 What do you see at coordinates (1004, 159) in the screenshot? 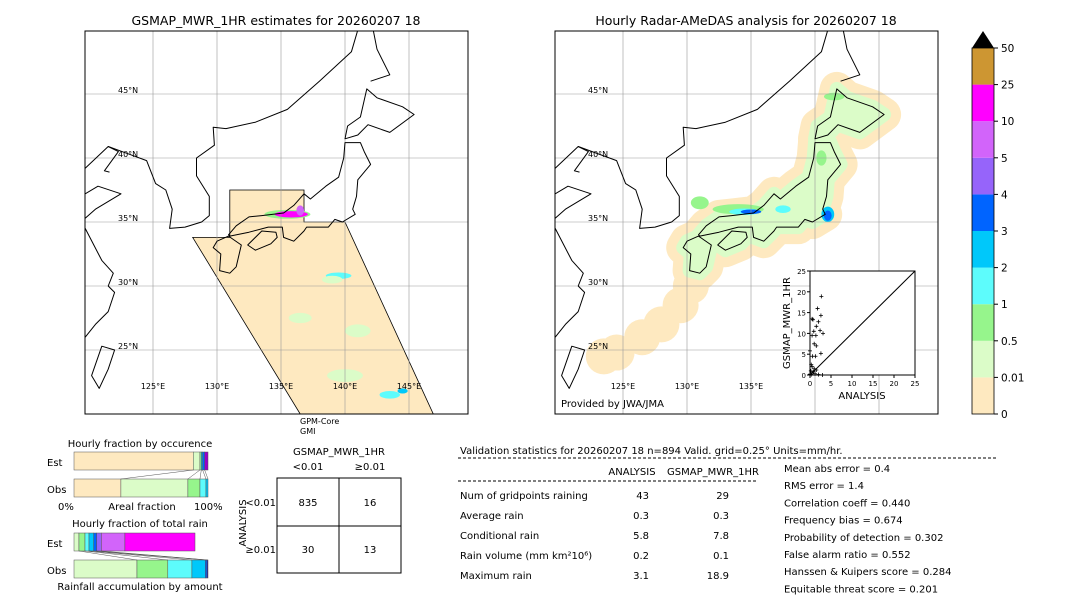
I see `colorbar-label: 5` at bounding box center [1004, 159].